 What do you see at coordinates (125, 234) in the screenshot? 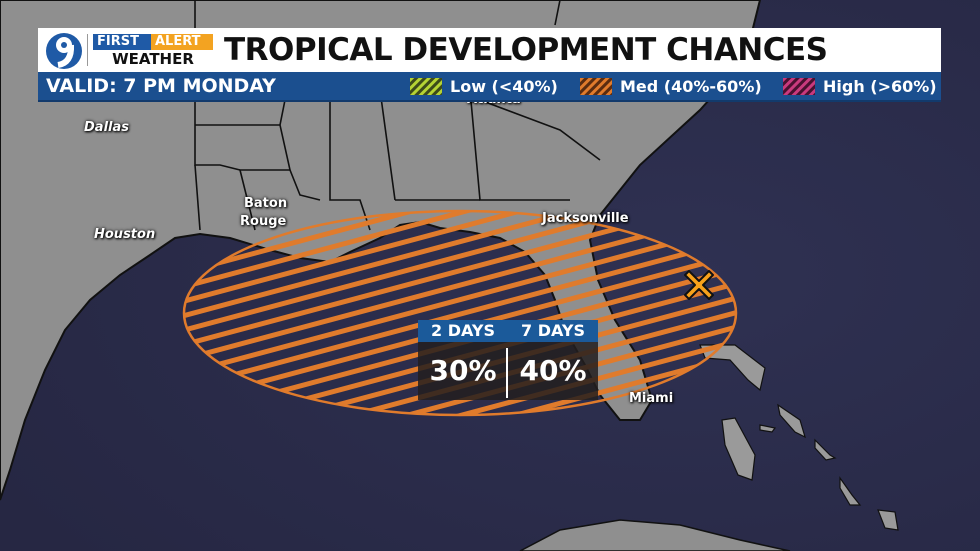
I see `city-label-houston: Houston` at bounding box center [125, 234].